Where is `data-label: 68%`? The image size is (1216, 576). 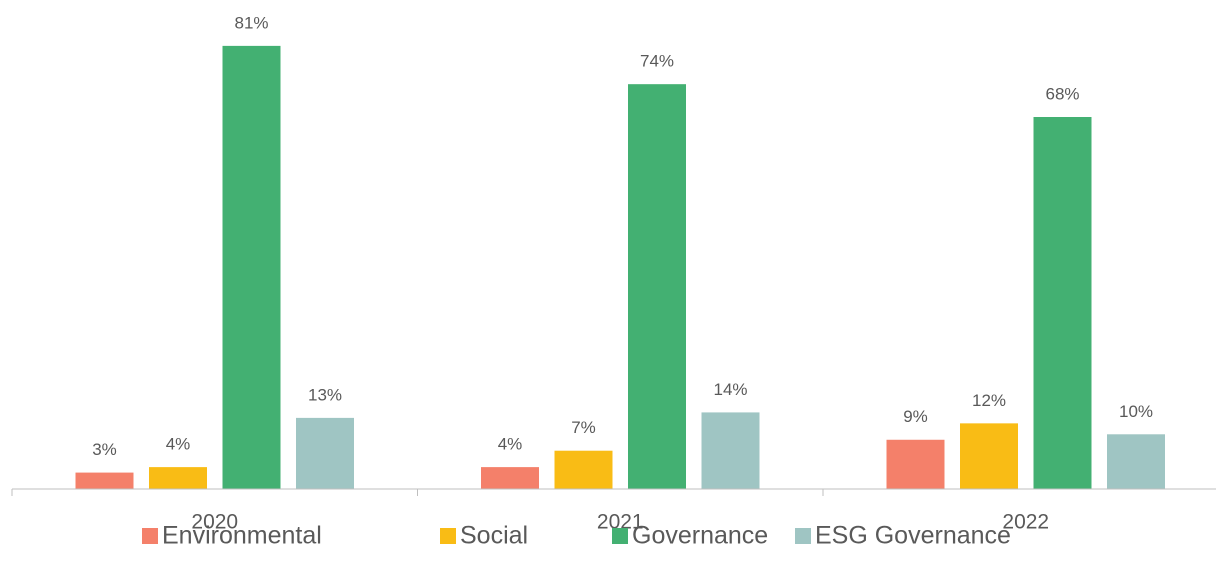 data-label: 68% is located at coordinates (1062, 93).